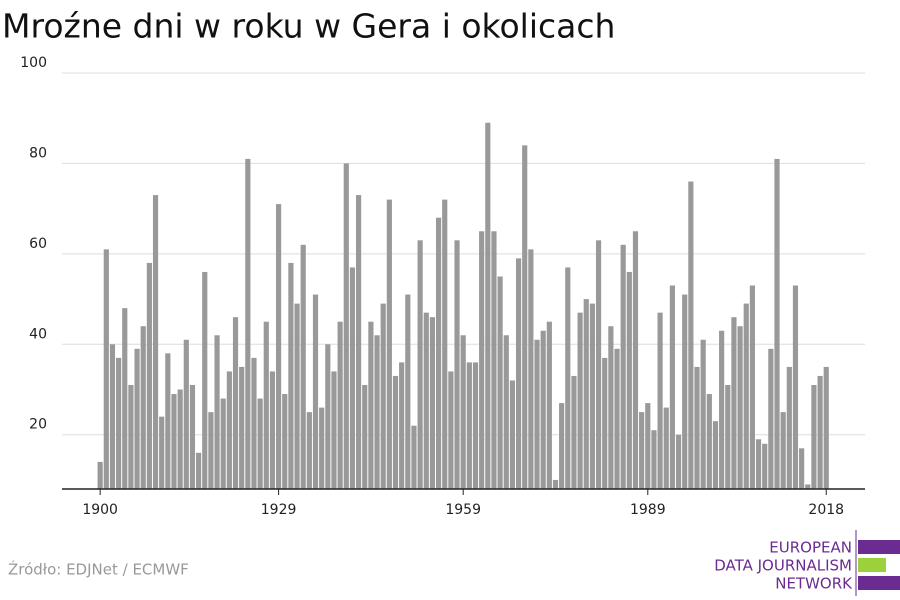  What do you see at coordinates (308, 26) in the screenshot?
I see `chart-title: Mroźne dni w roku w Gera i okolicach` at bounding box center [308, 26].